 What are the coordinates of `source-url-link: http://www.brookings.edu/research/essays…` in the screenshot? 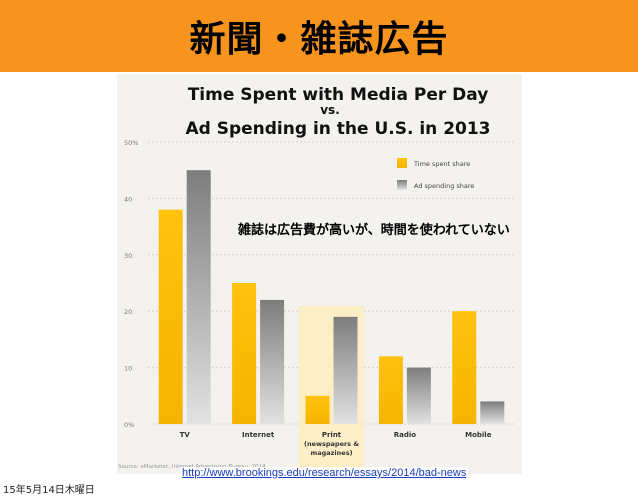 It's located at (324, 473).